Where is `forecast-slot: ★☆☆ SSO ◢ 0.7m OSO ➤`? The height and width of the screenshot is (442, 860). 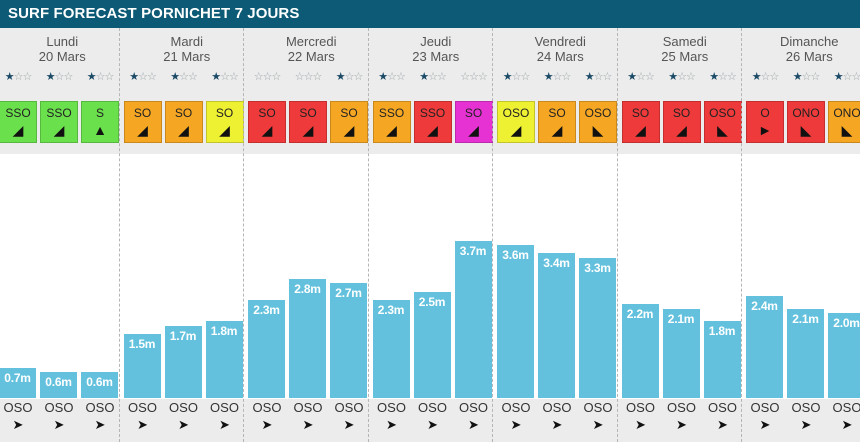 forecast-slot: ★☆☆ SSO ◢ 0.7m OSO ➤ is located at coordinates (18, 235).